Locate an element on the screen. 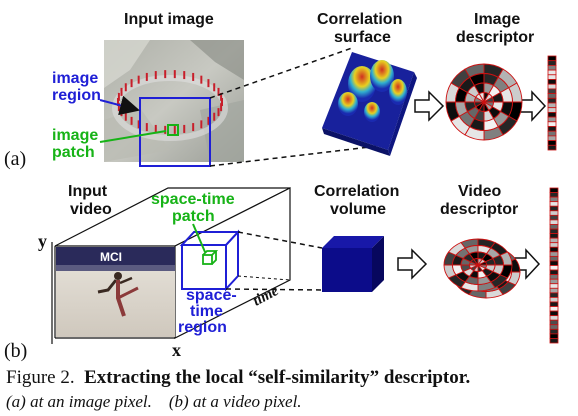 The height and width of the screenshot is (416, 578). video-frame: MCI is located at coordinates (115, 292).